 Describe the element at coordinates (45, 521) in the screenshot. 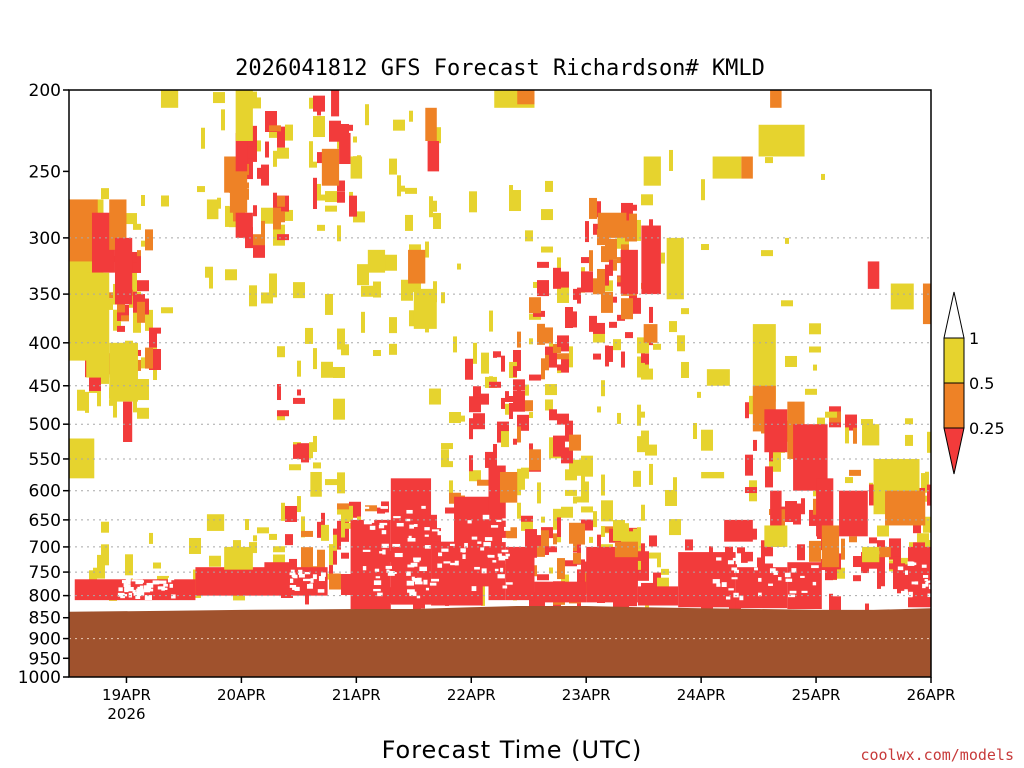

I see `y-tick-label: 650` at that location.